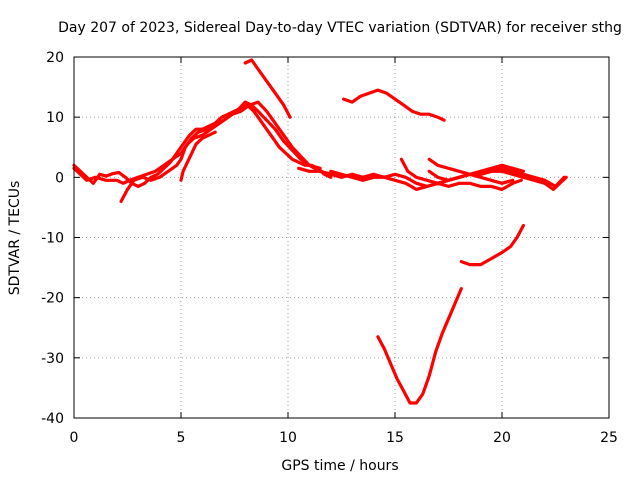 The width and height of the screenshot is (640, 480). I want to click on y-tick-label: 0, so click(59, 178).